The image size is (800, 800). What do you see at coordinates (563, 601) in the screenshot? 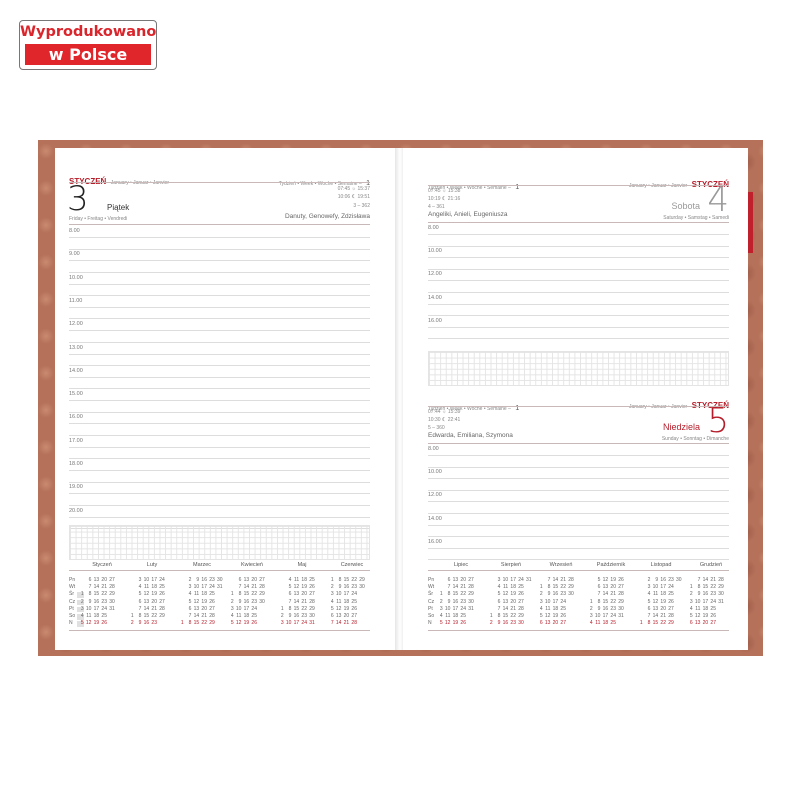
I see `calendar-day: 24` at bounding box center [563, 601].